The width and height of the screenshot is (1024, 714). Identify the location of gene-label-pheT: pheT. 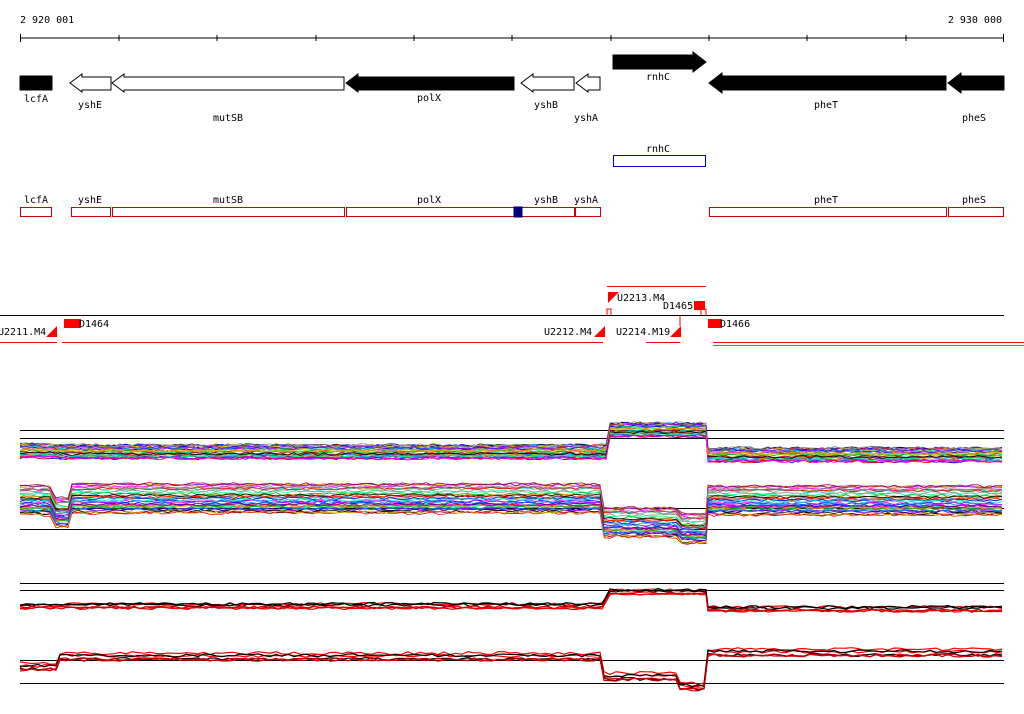
(826, 105).